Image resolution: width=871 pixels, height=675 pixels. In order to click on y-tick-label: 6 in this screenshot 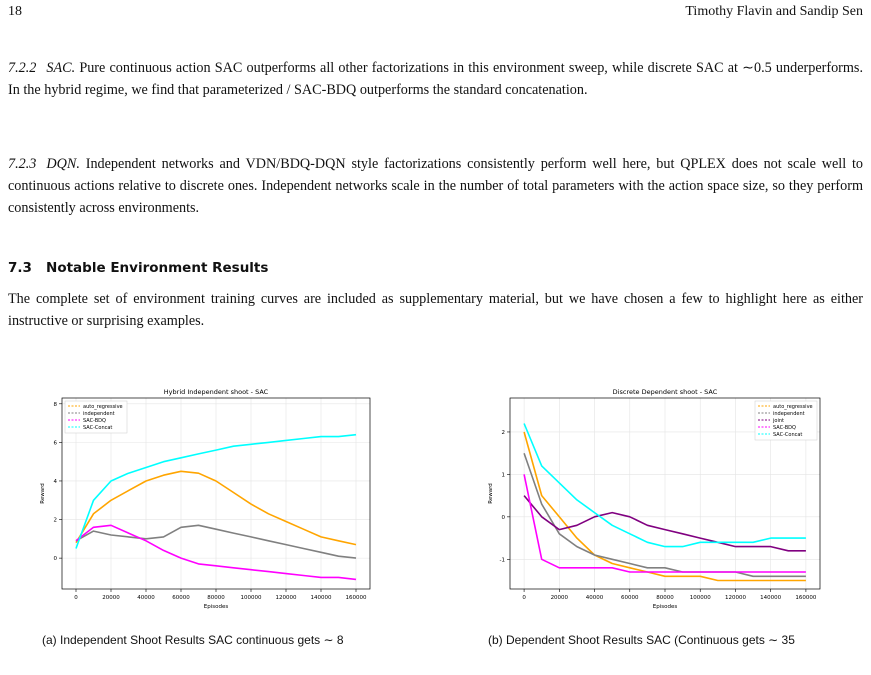, I will do `click(56, 443)`.